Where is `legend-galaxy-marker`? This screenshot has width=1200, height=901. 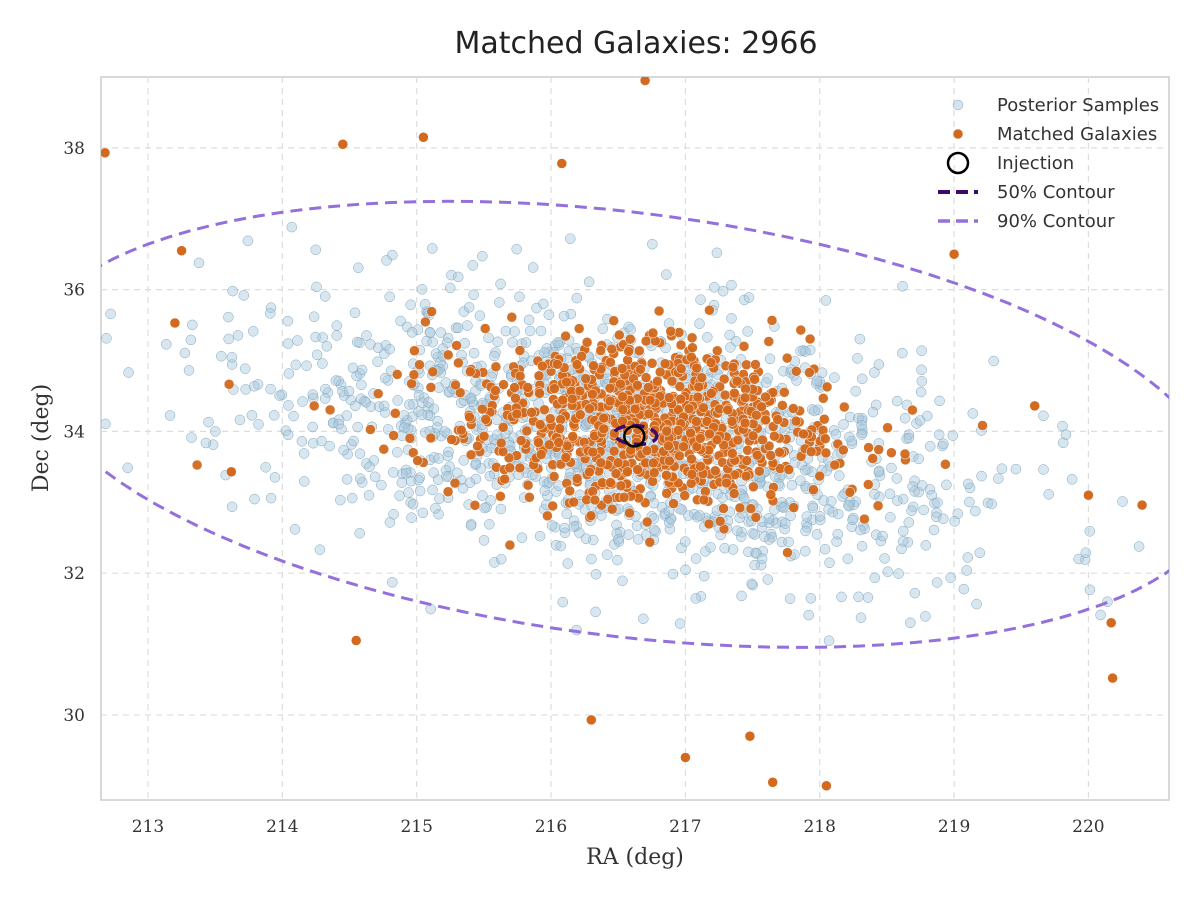 legend-galaxy-marker is located at coordinates (958, 134).